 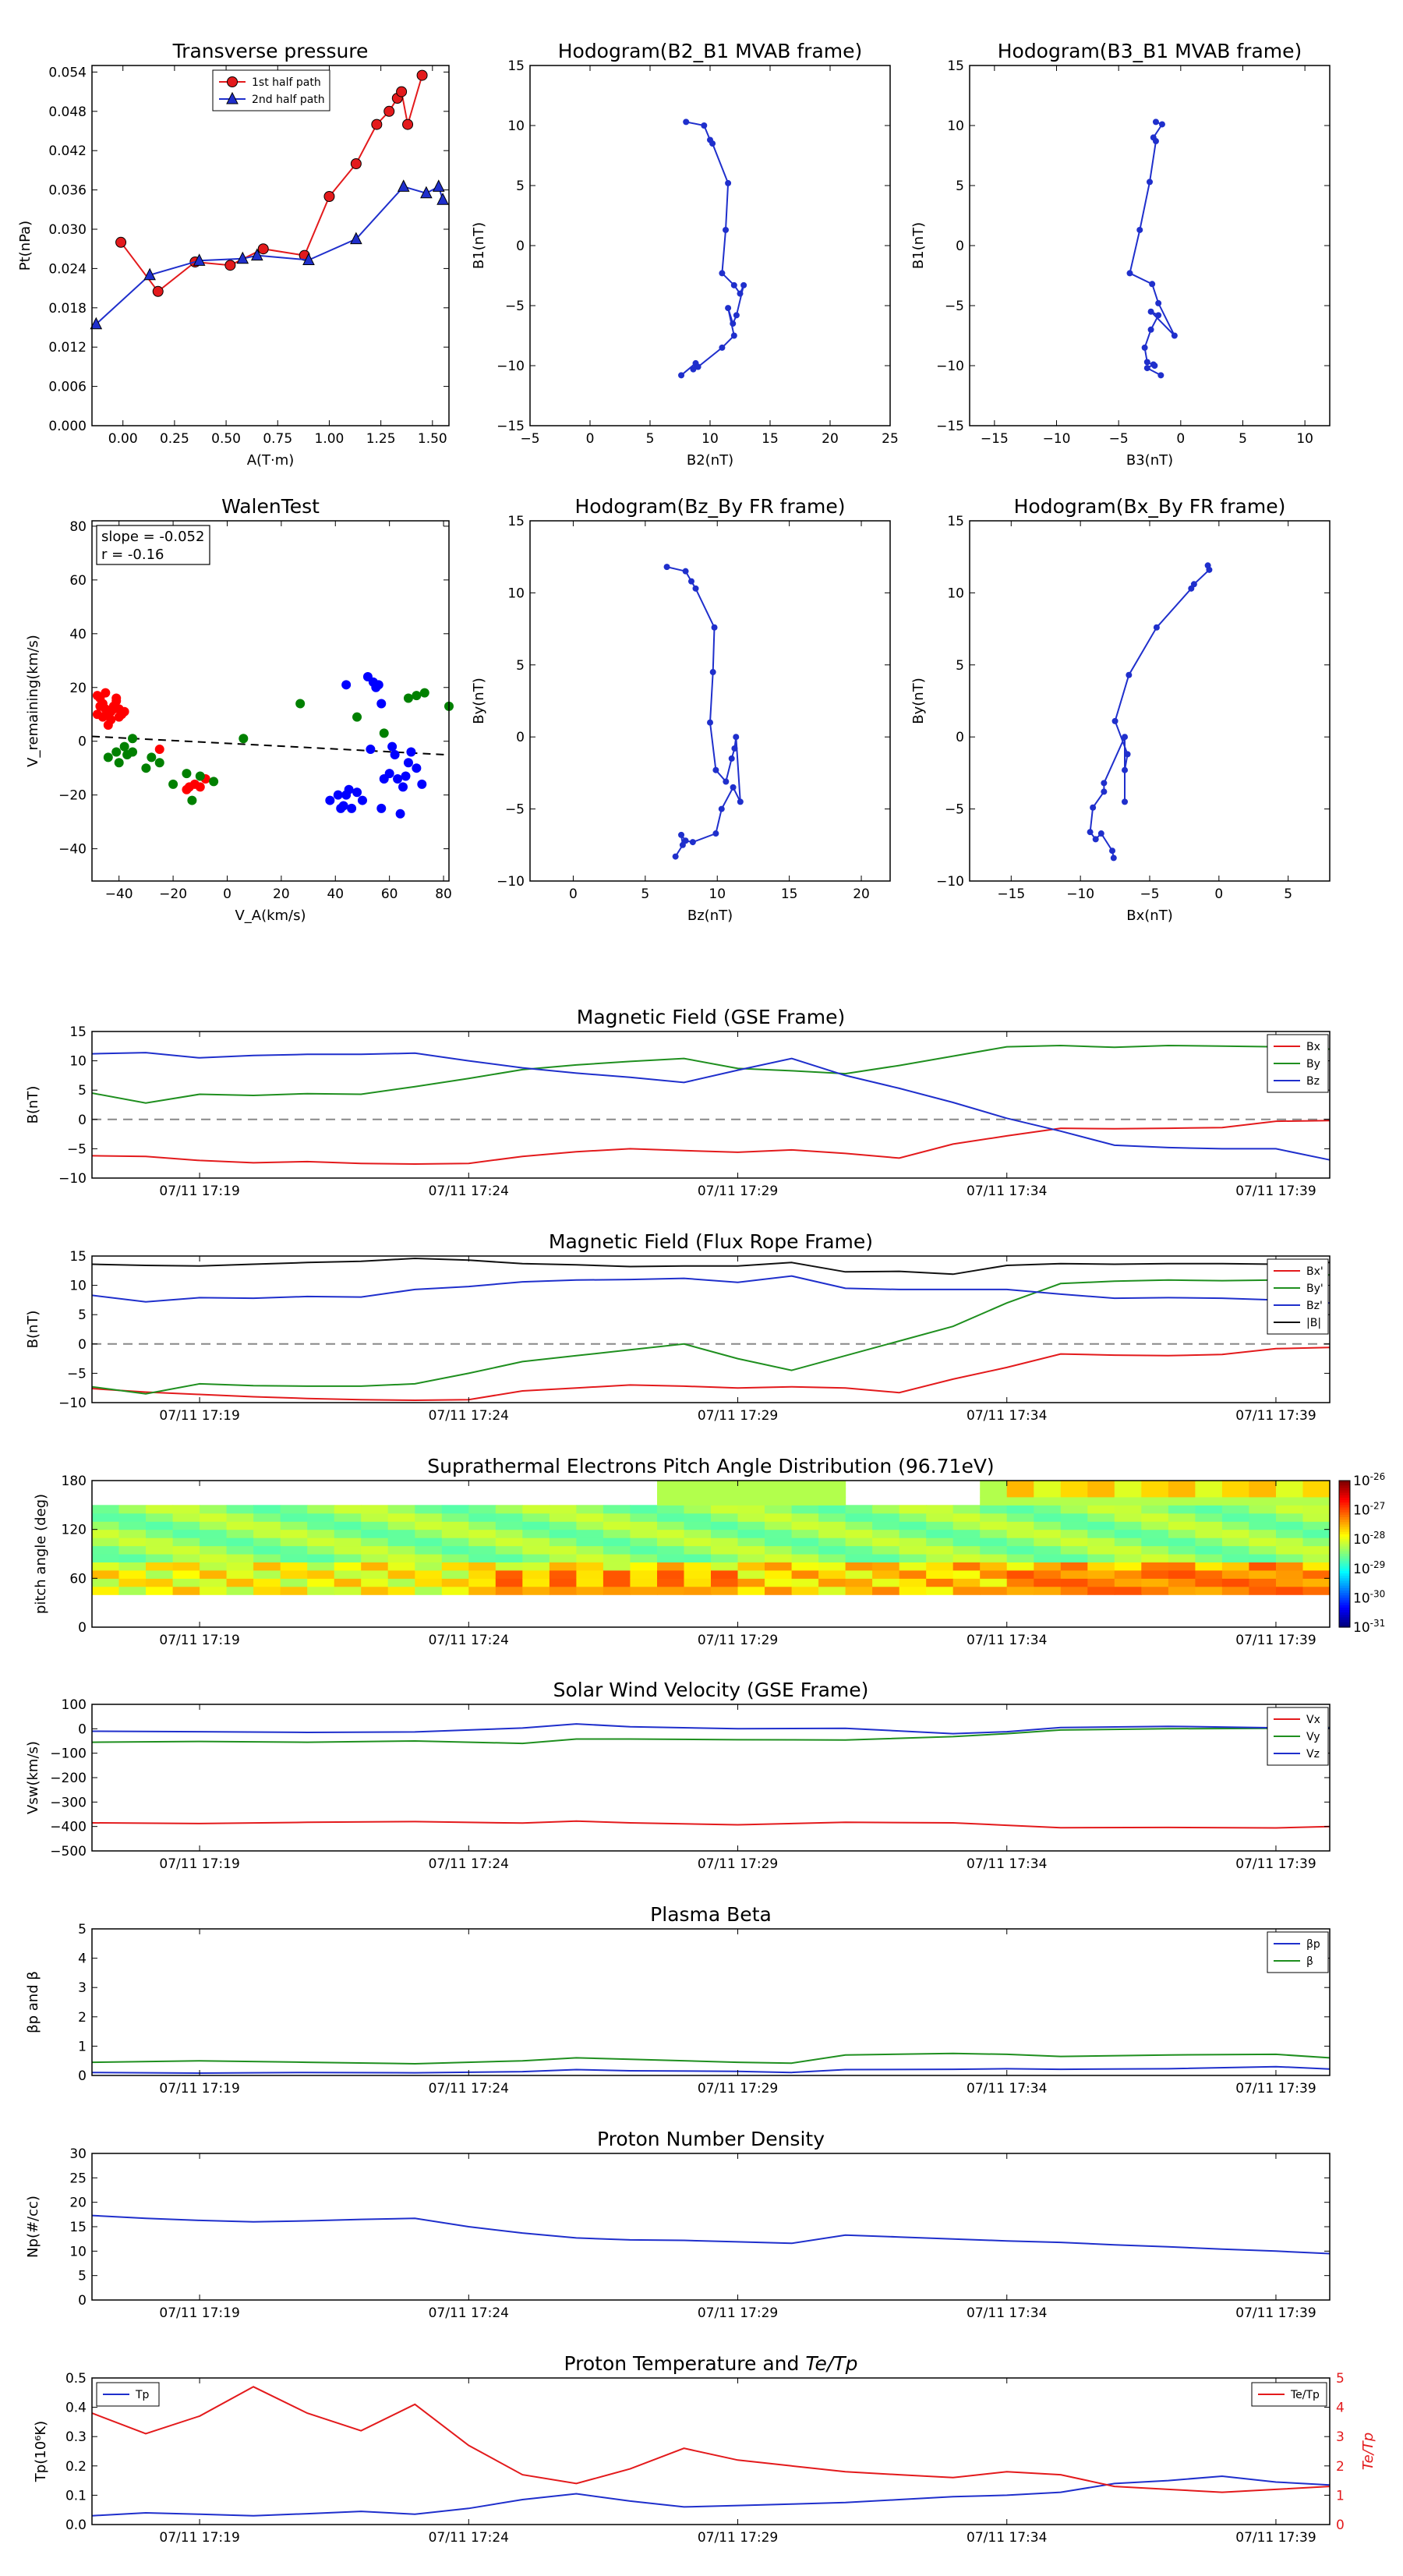 What do you see at coordinates (1340, 2408) in the screenshot?
I see `y2-tick-label: 4` at bounding box center [1340, 2408].